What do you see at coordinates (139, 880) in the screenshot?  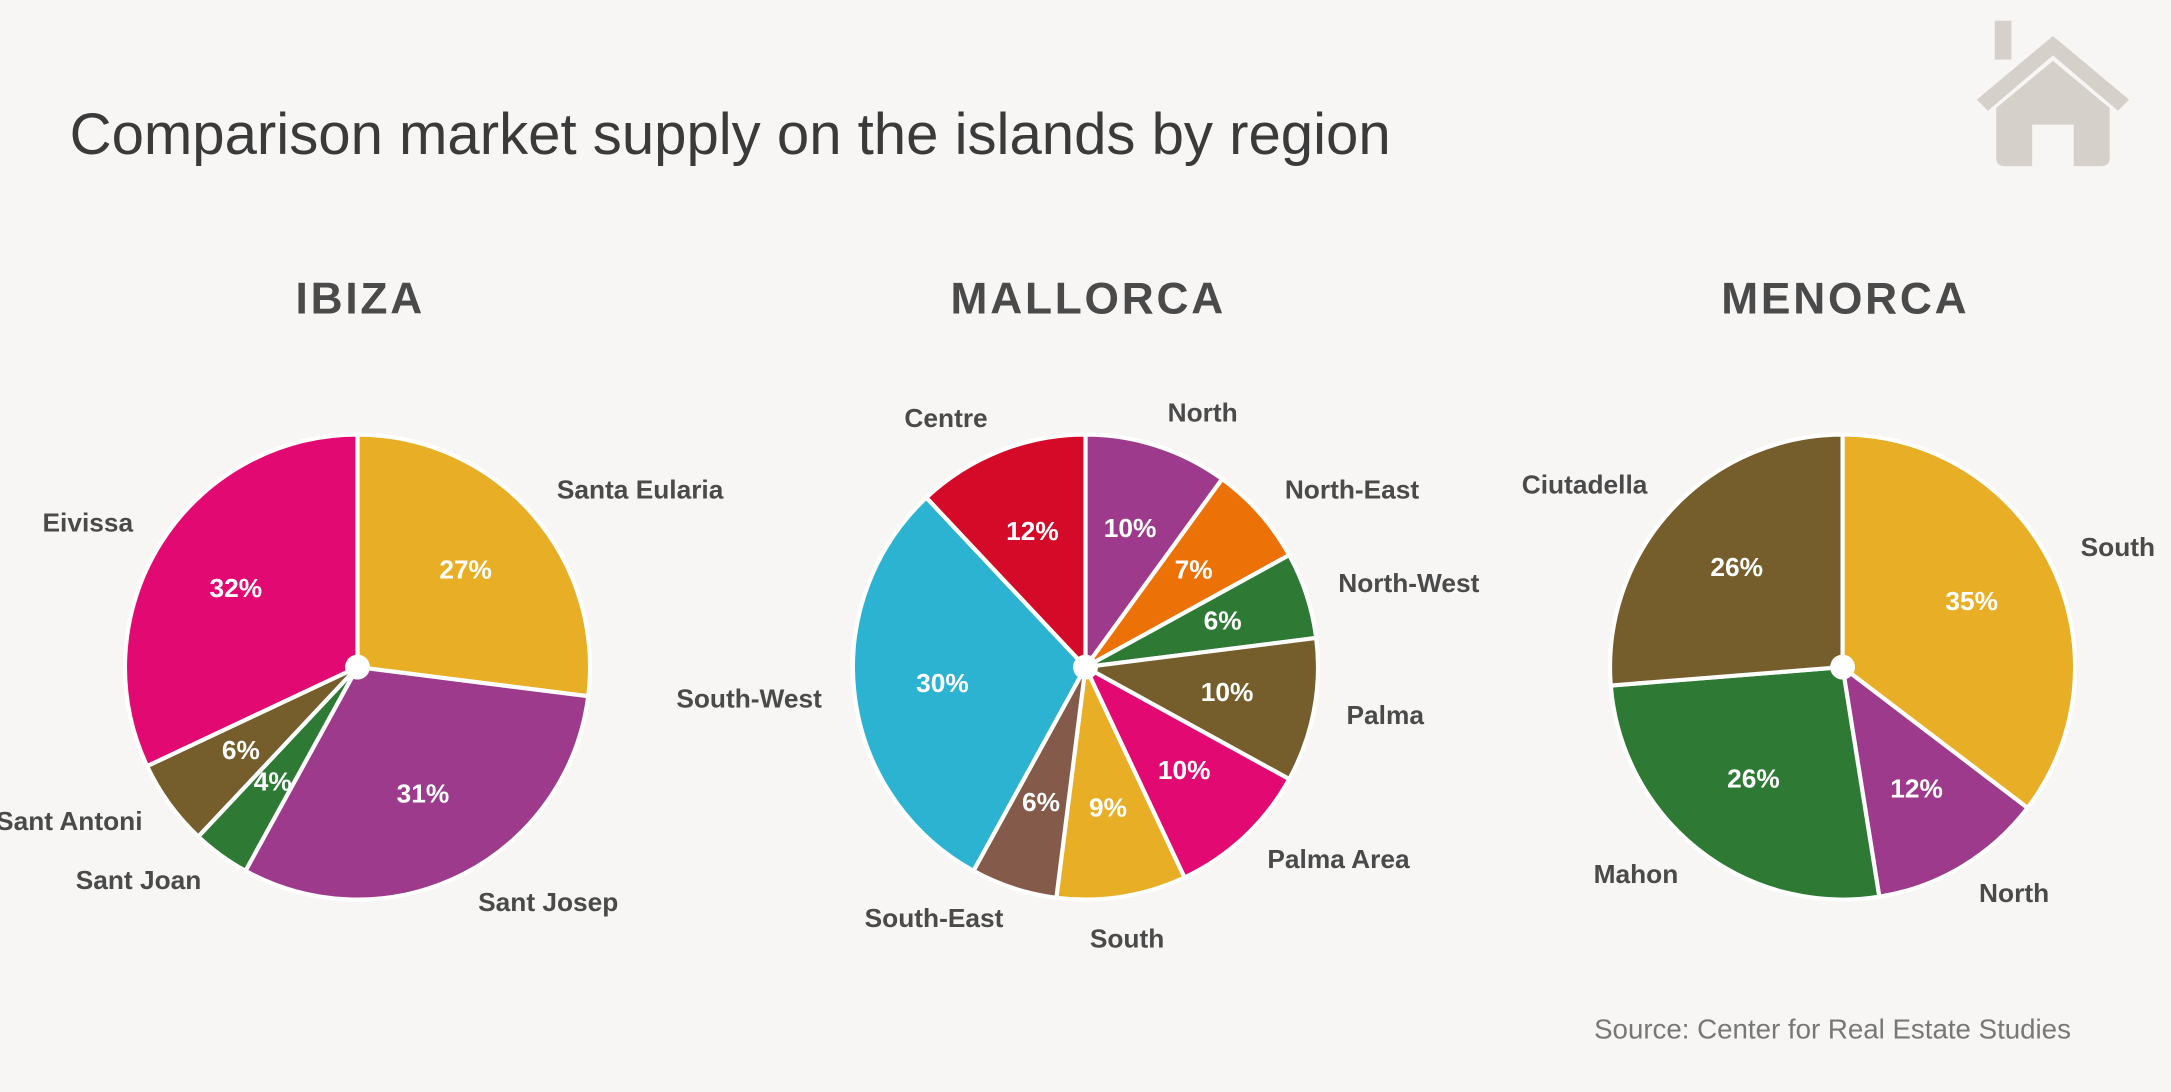 I see `category-label: Sant Joan` at bounding box center [139, 880].